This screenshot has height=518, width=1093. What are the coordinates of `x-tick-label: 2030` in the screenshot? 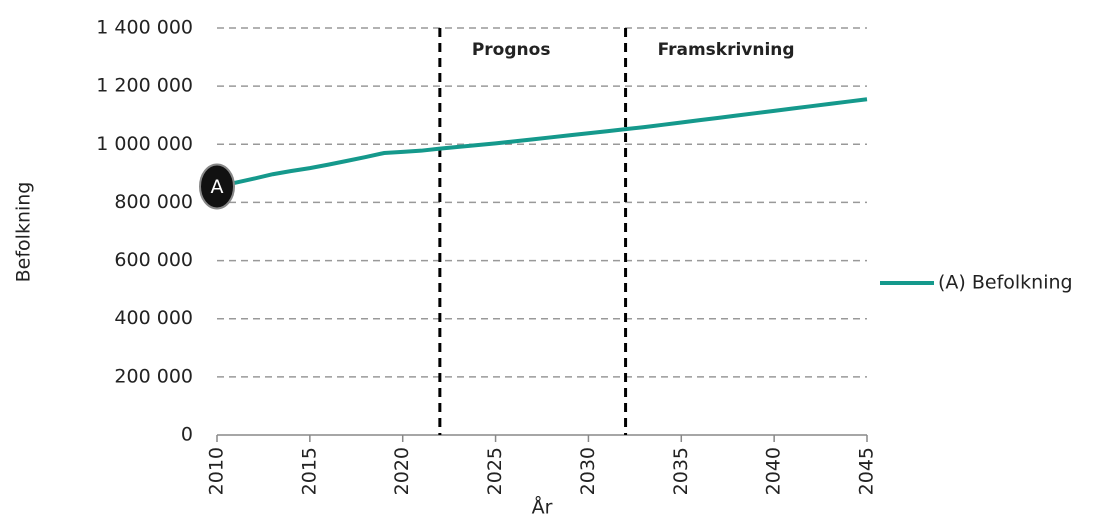 It's located at (588, 471).